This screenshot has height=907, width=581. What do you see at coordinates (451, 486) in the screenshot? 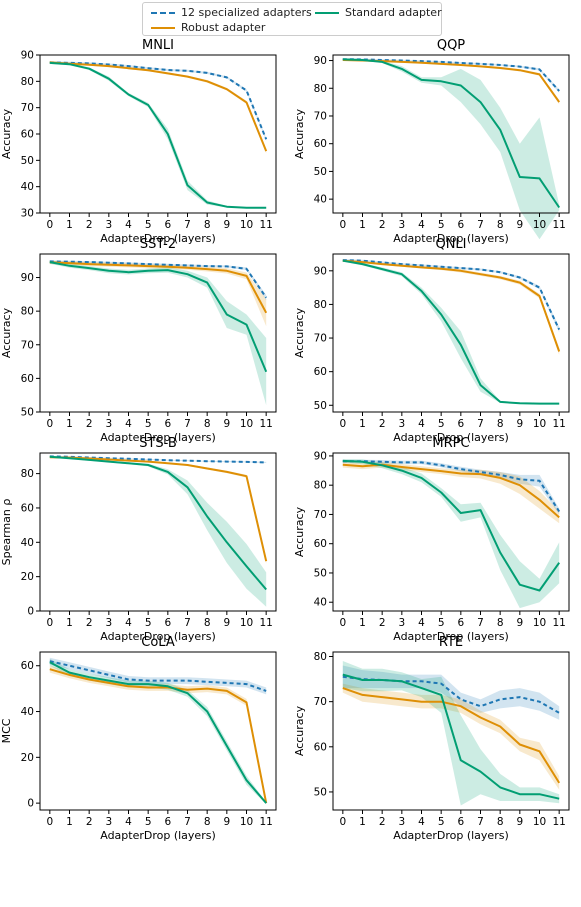
I see `series-line-specialized` at bounding box center [451, 486].